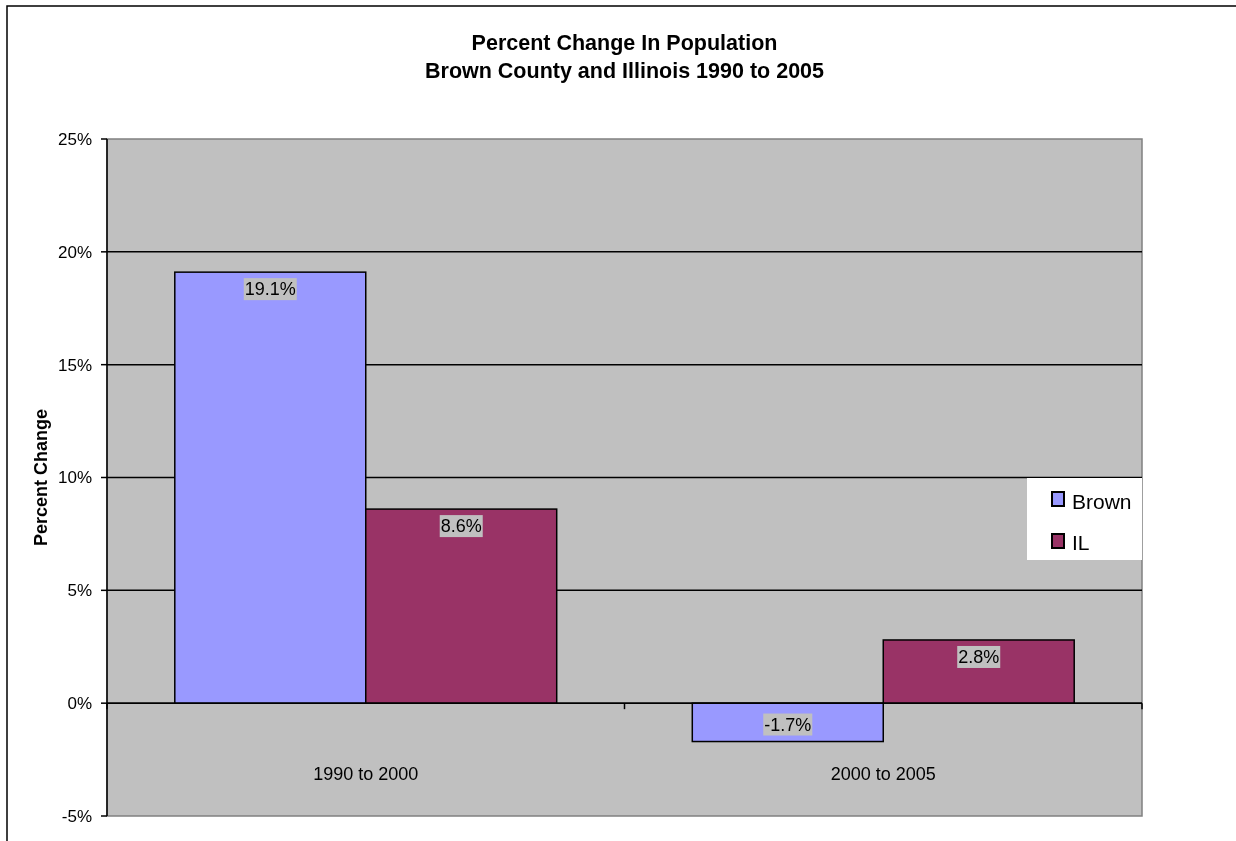 The height and width of the screenshot is (841, 1236). Describe the element at coordinates (74, 365) in the screenshot. I see `y-tick-label: 15%` at that location.